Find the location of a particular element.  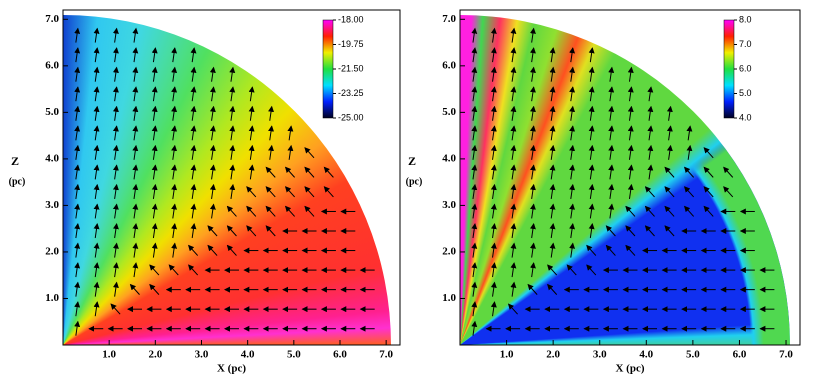

colorbar-label: 8.0 is located at coordinates (745, 19).